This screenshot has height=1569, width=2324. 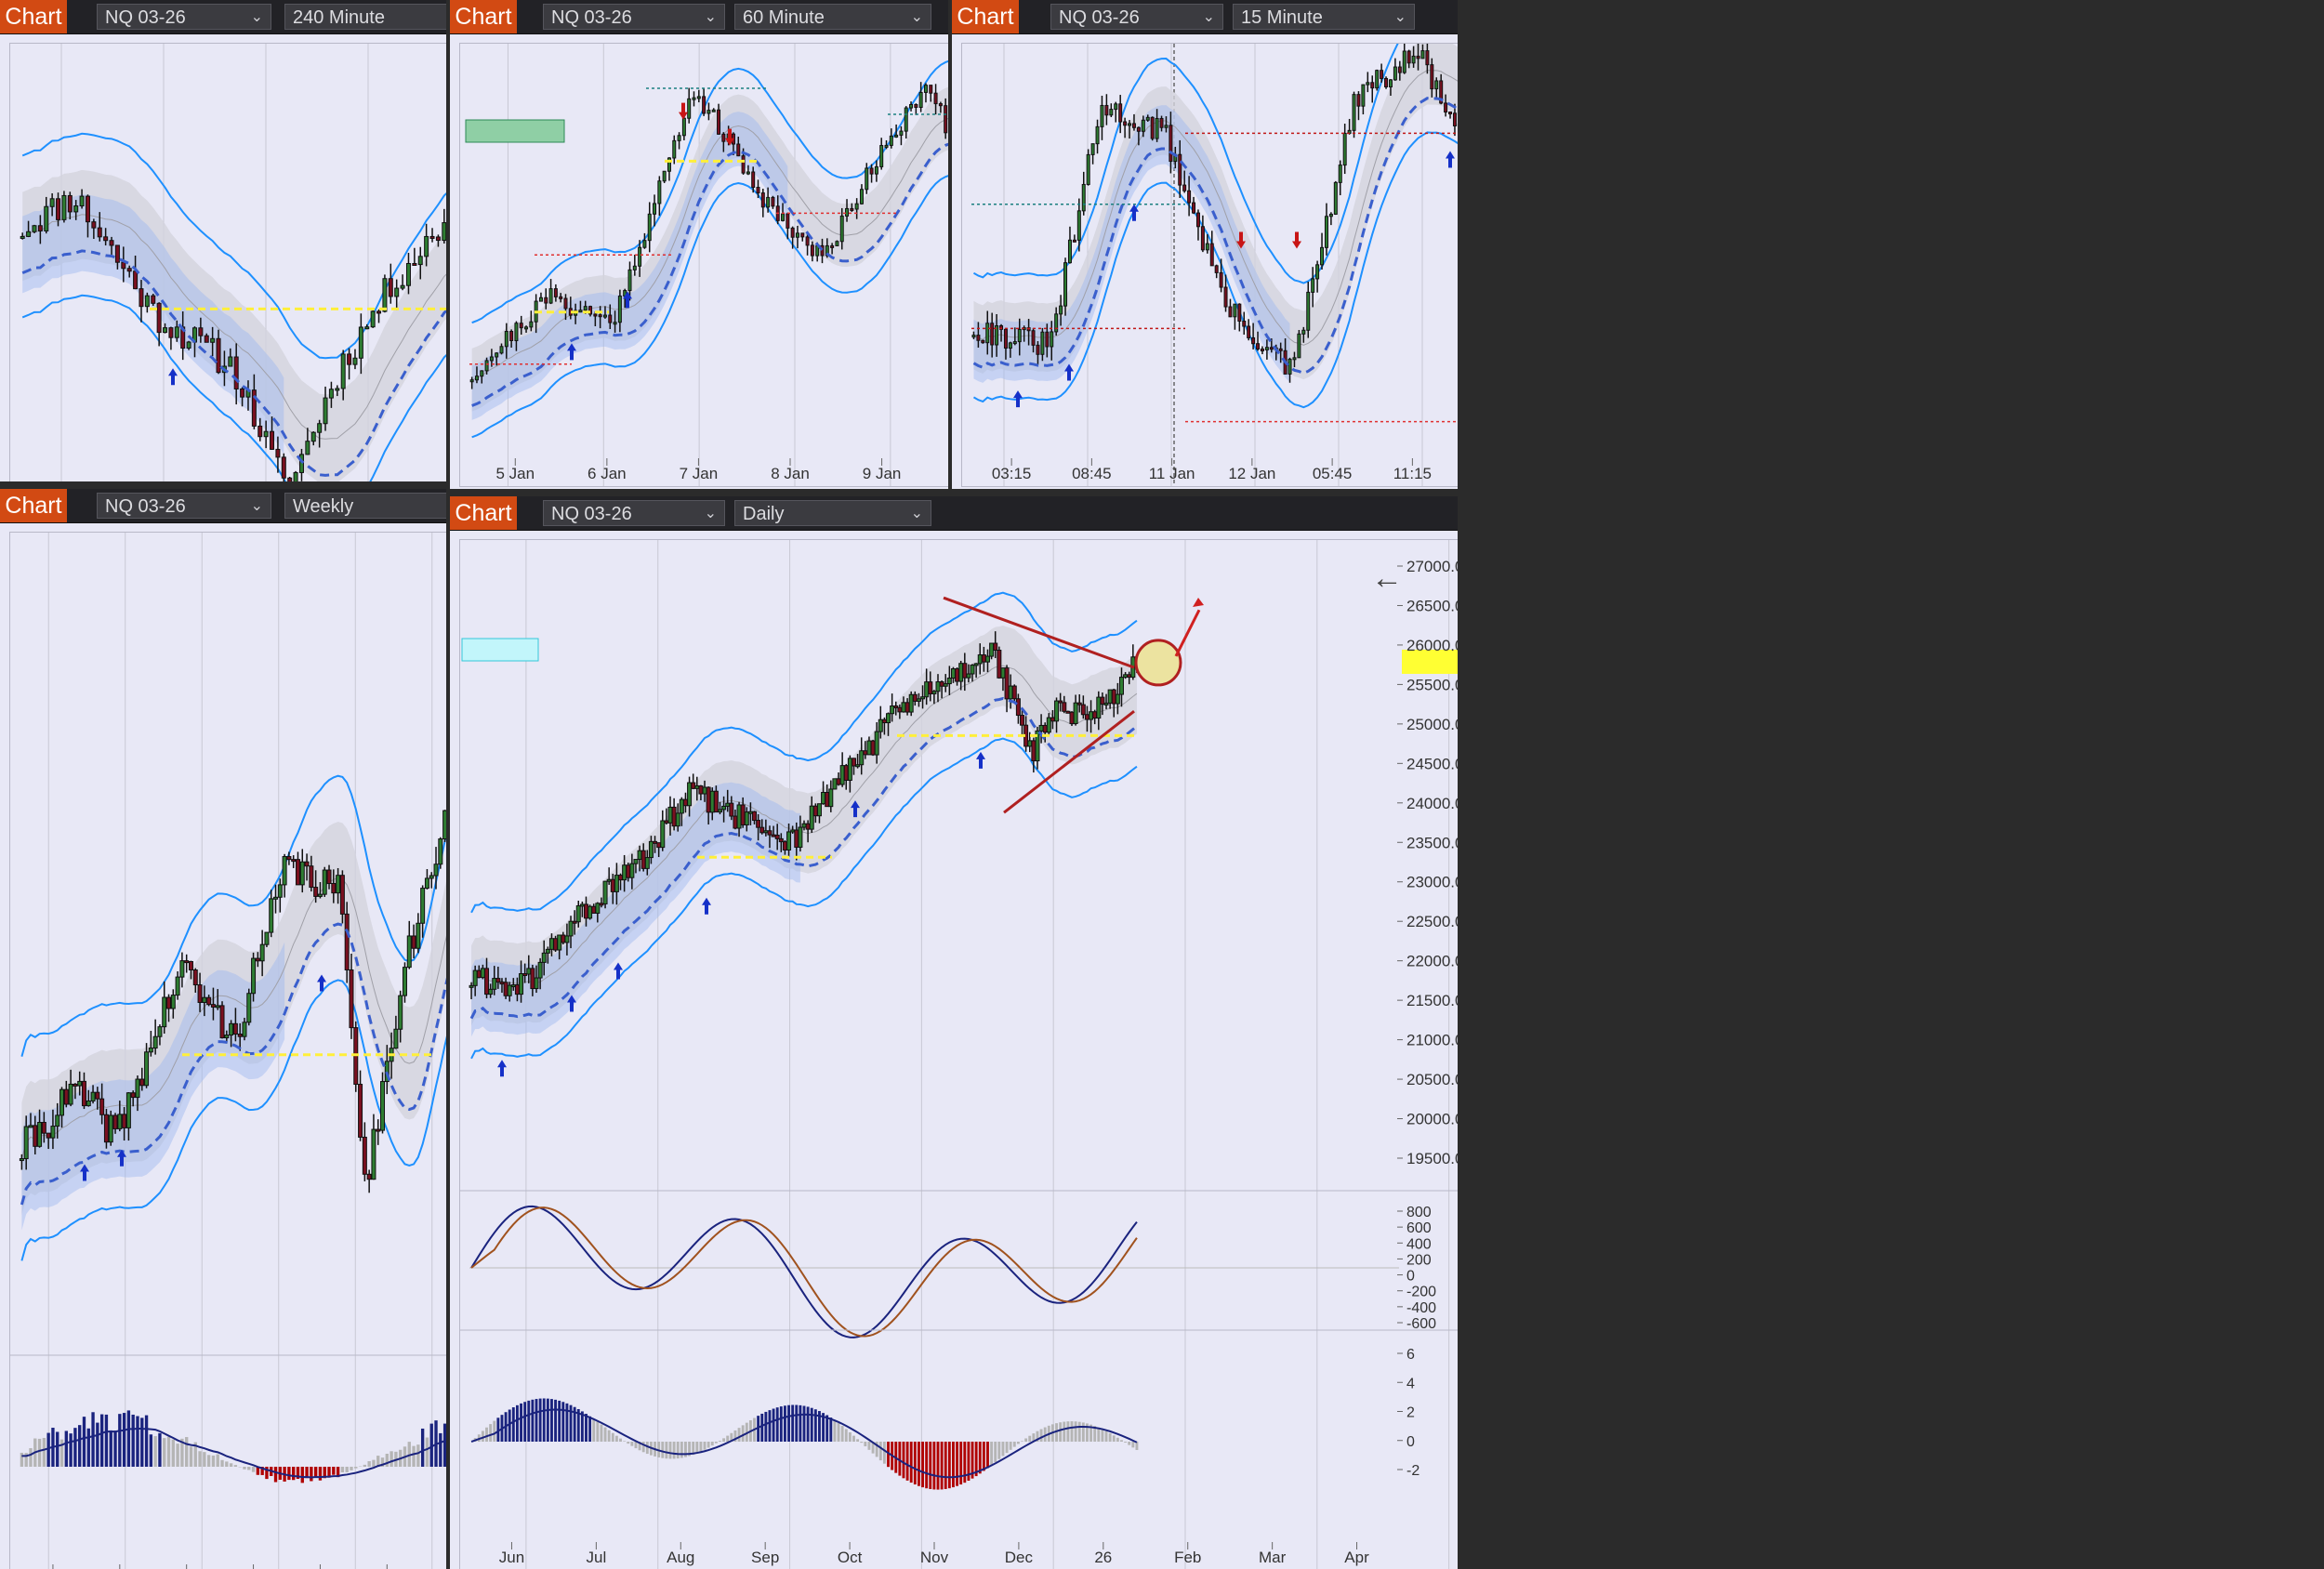 I want to click on interval-selector: 60 Minute ⌄, so click(x=832, y=17).